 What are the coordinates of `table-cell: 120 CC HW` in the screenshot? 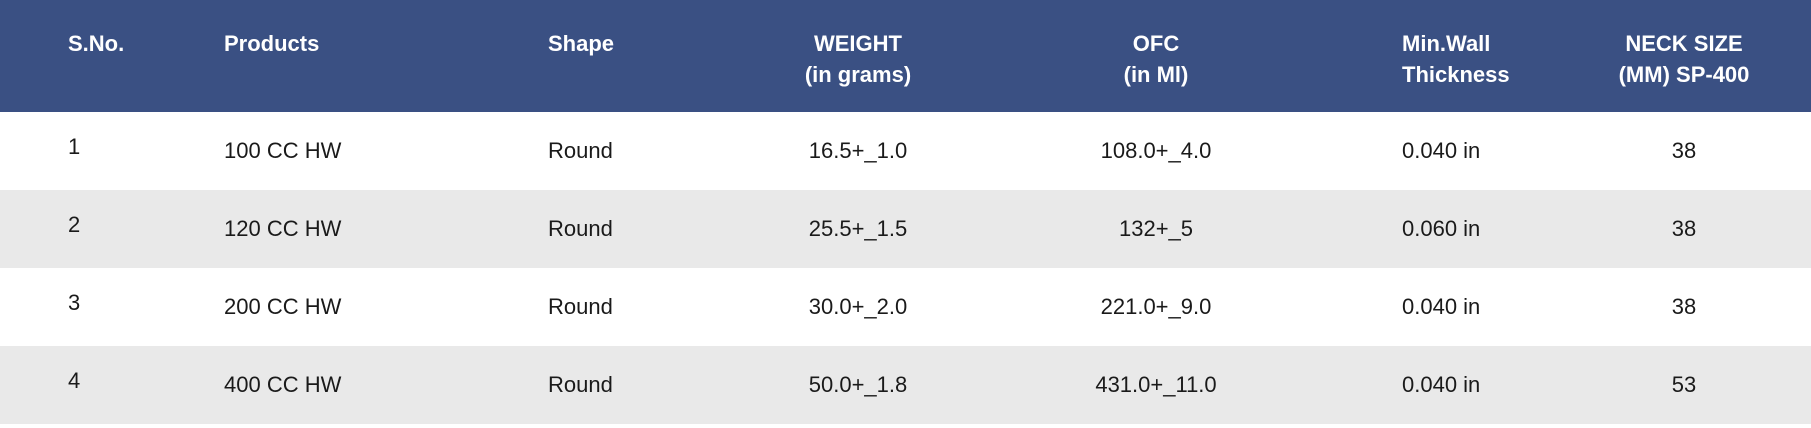 It's located at (283, 228).